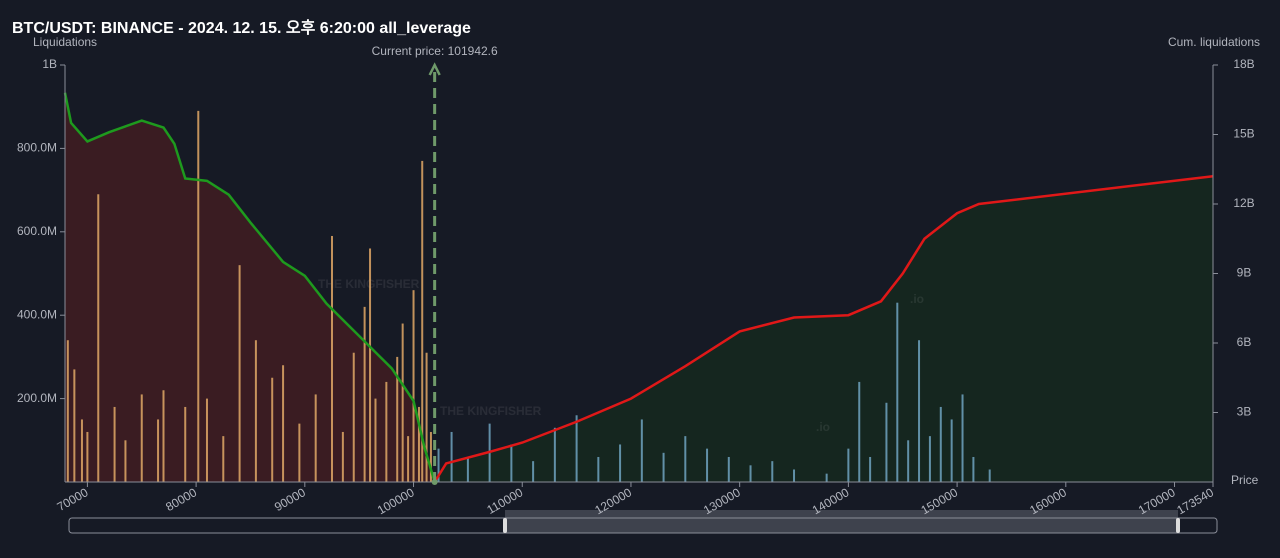 The width and height of the screenshot is (1280, 558). Describe the element at coordinates (1243, 64) in the screenshot. I see `y2-tick-label: 18B` at that location.